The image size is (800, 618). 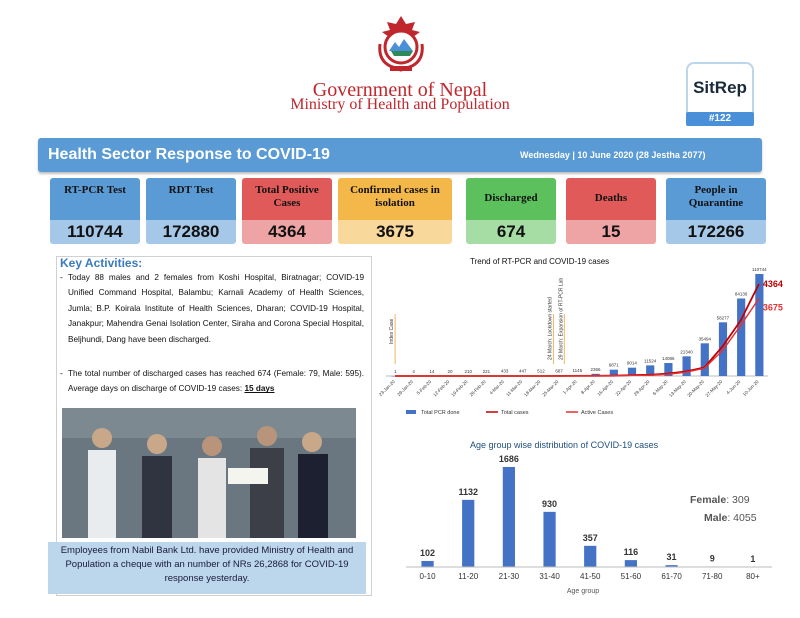 I want to click on stat-value: 172880, so click(x=191, y=232).